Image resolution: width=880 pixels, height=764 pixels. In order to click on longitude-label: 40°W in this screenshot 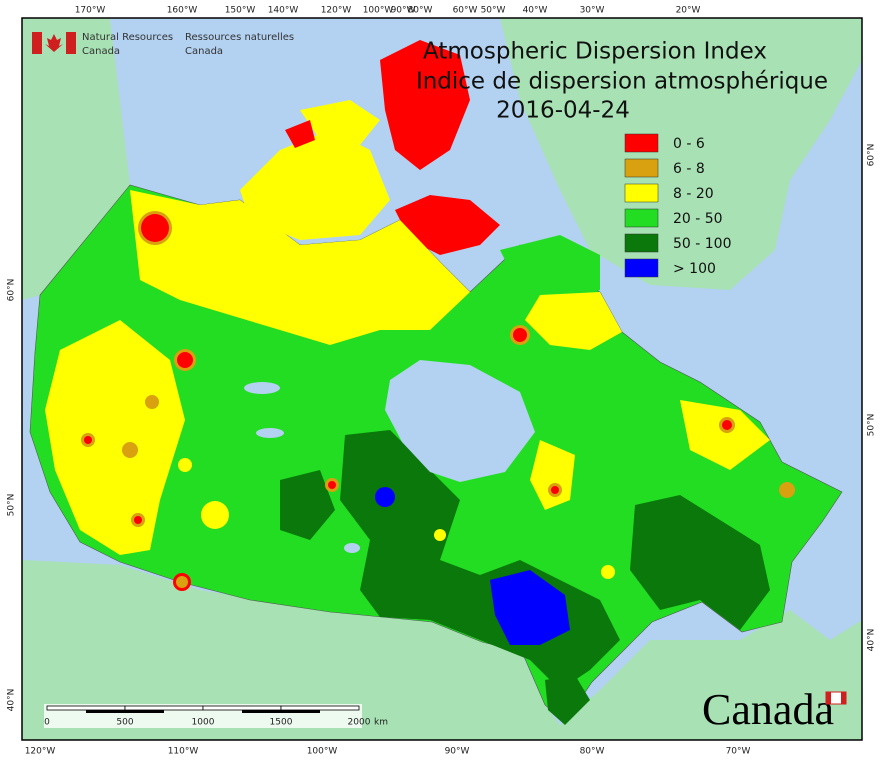, I will do `click(535, 11)`.